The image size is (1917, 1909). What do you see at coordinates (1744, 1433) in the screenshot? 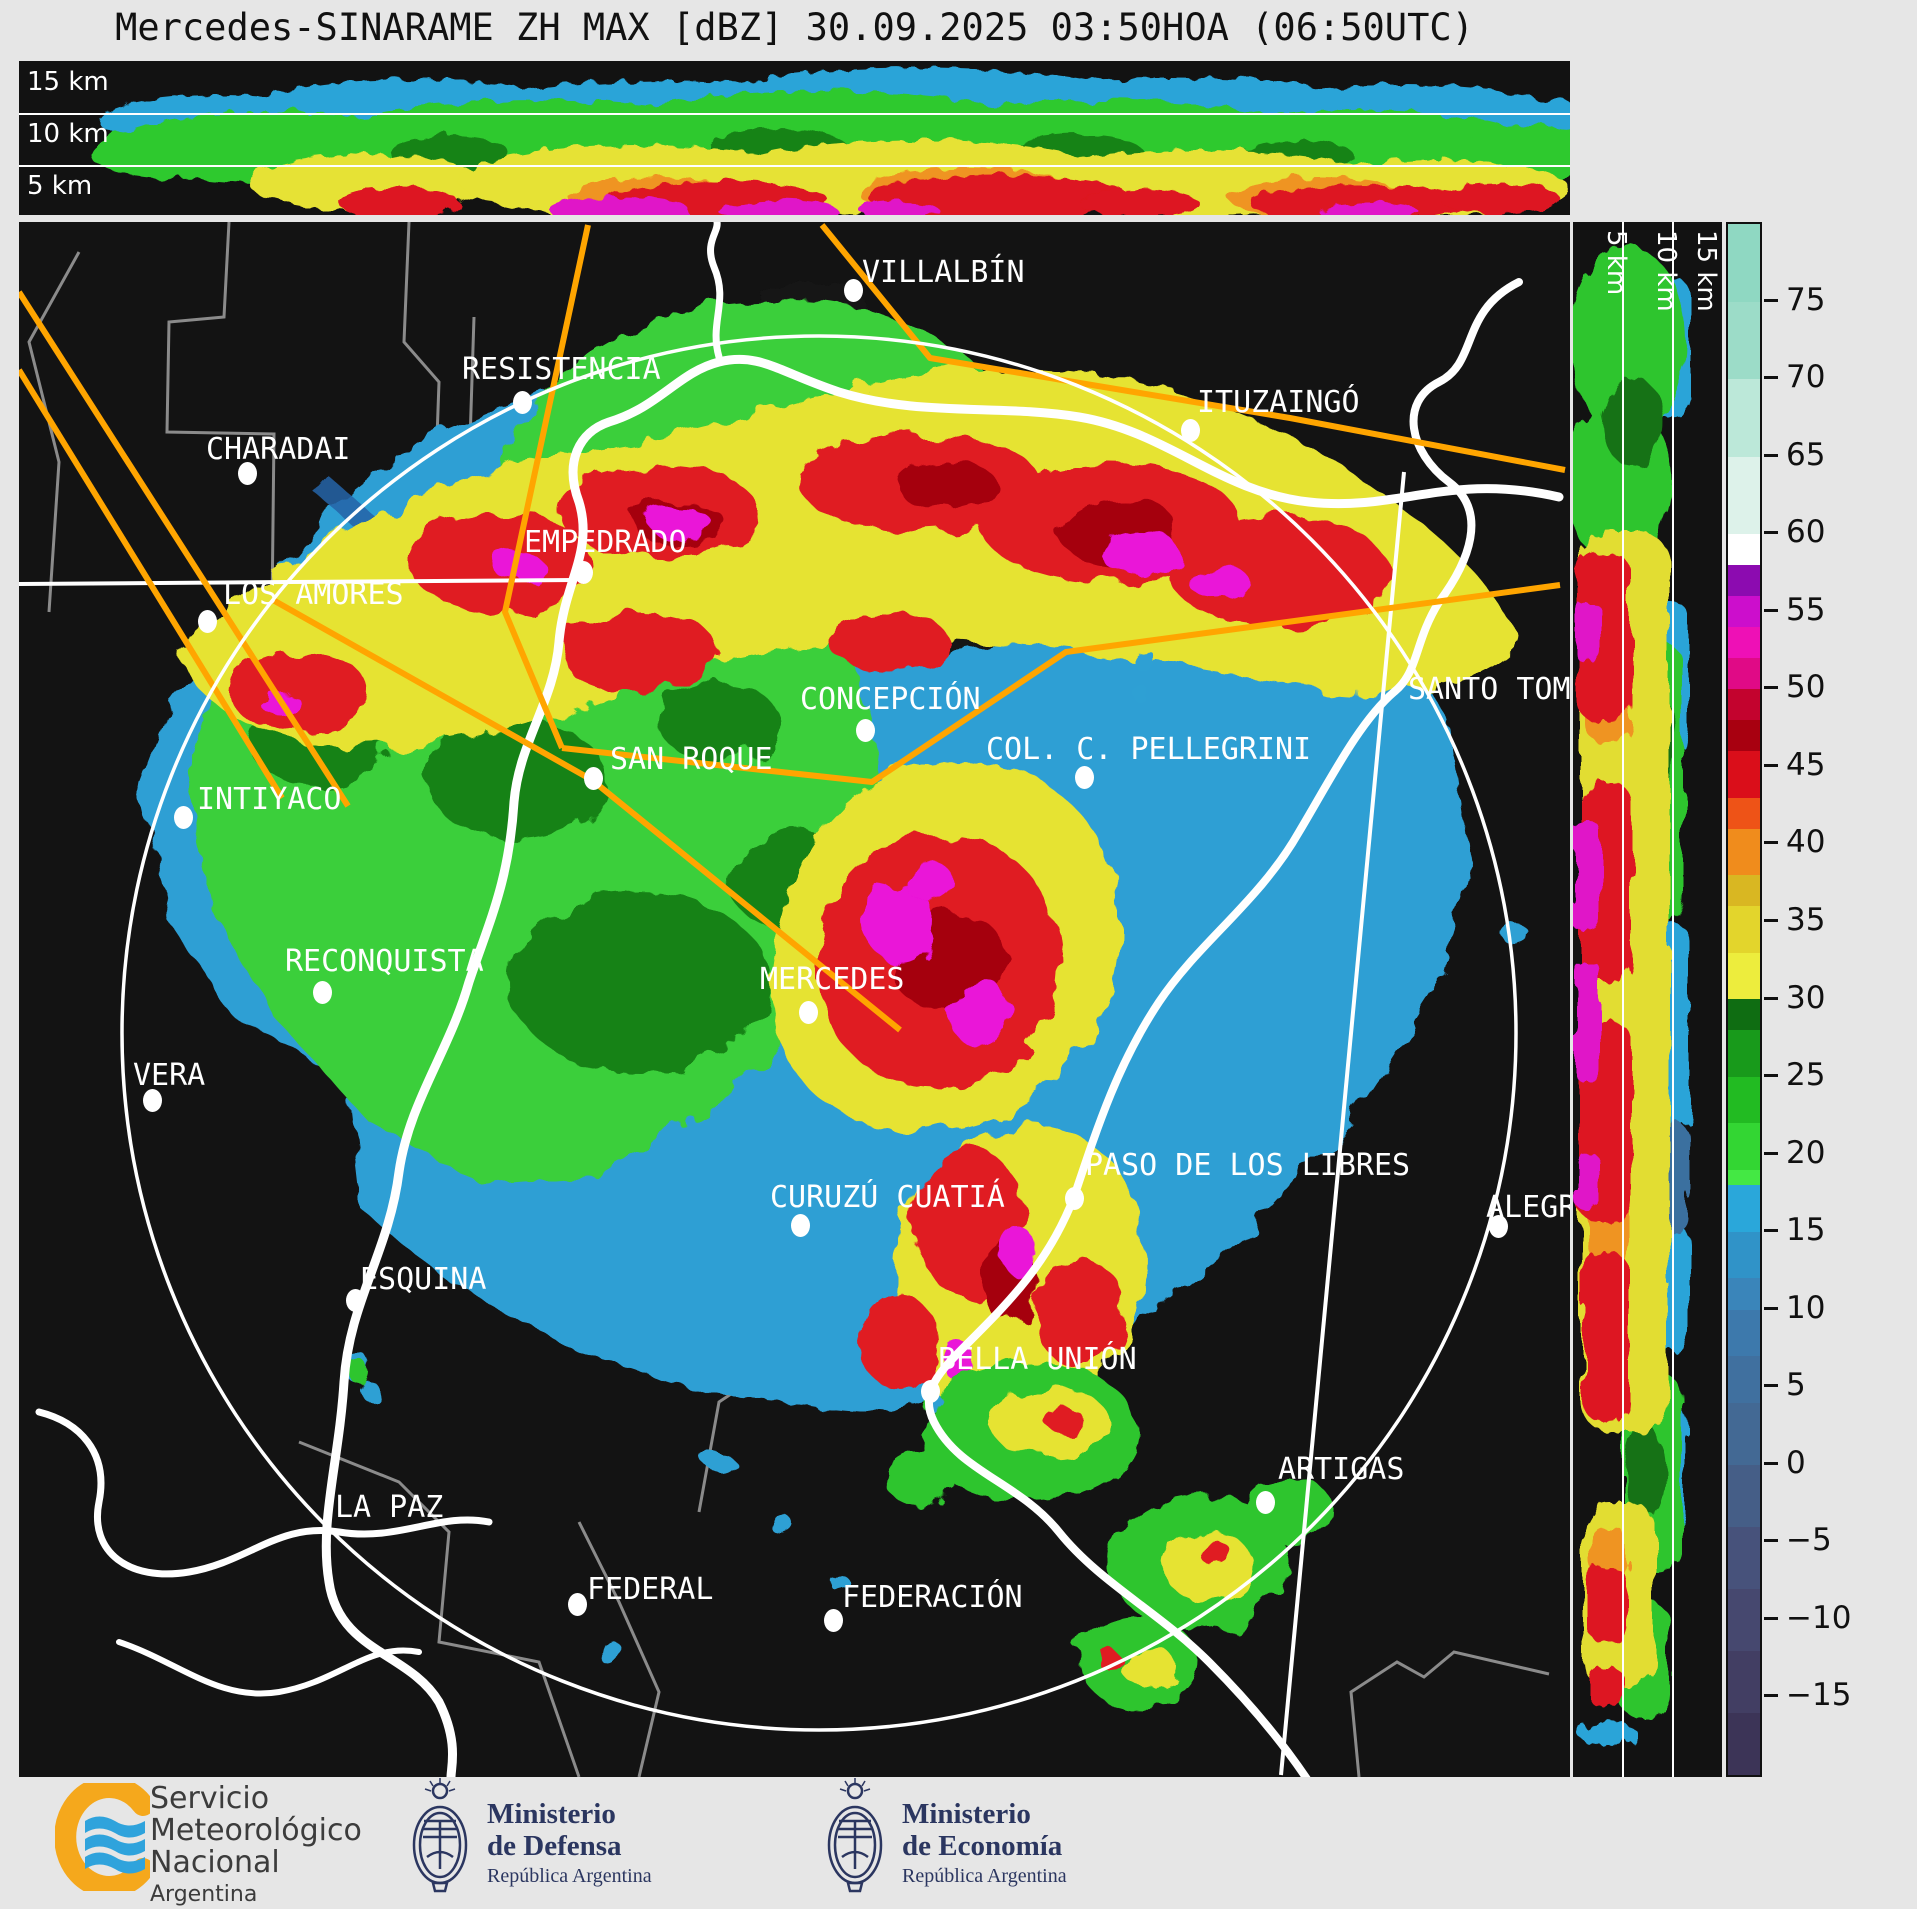
I see `colorbar-band-0-4dBZ` at bounding box center [1744, 1433].